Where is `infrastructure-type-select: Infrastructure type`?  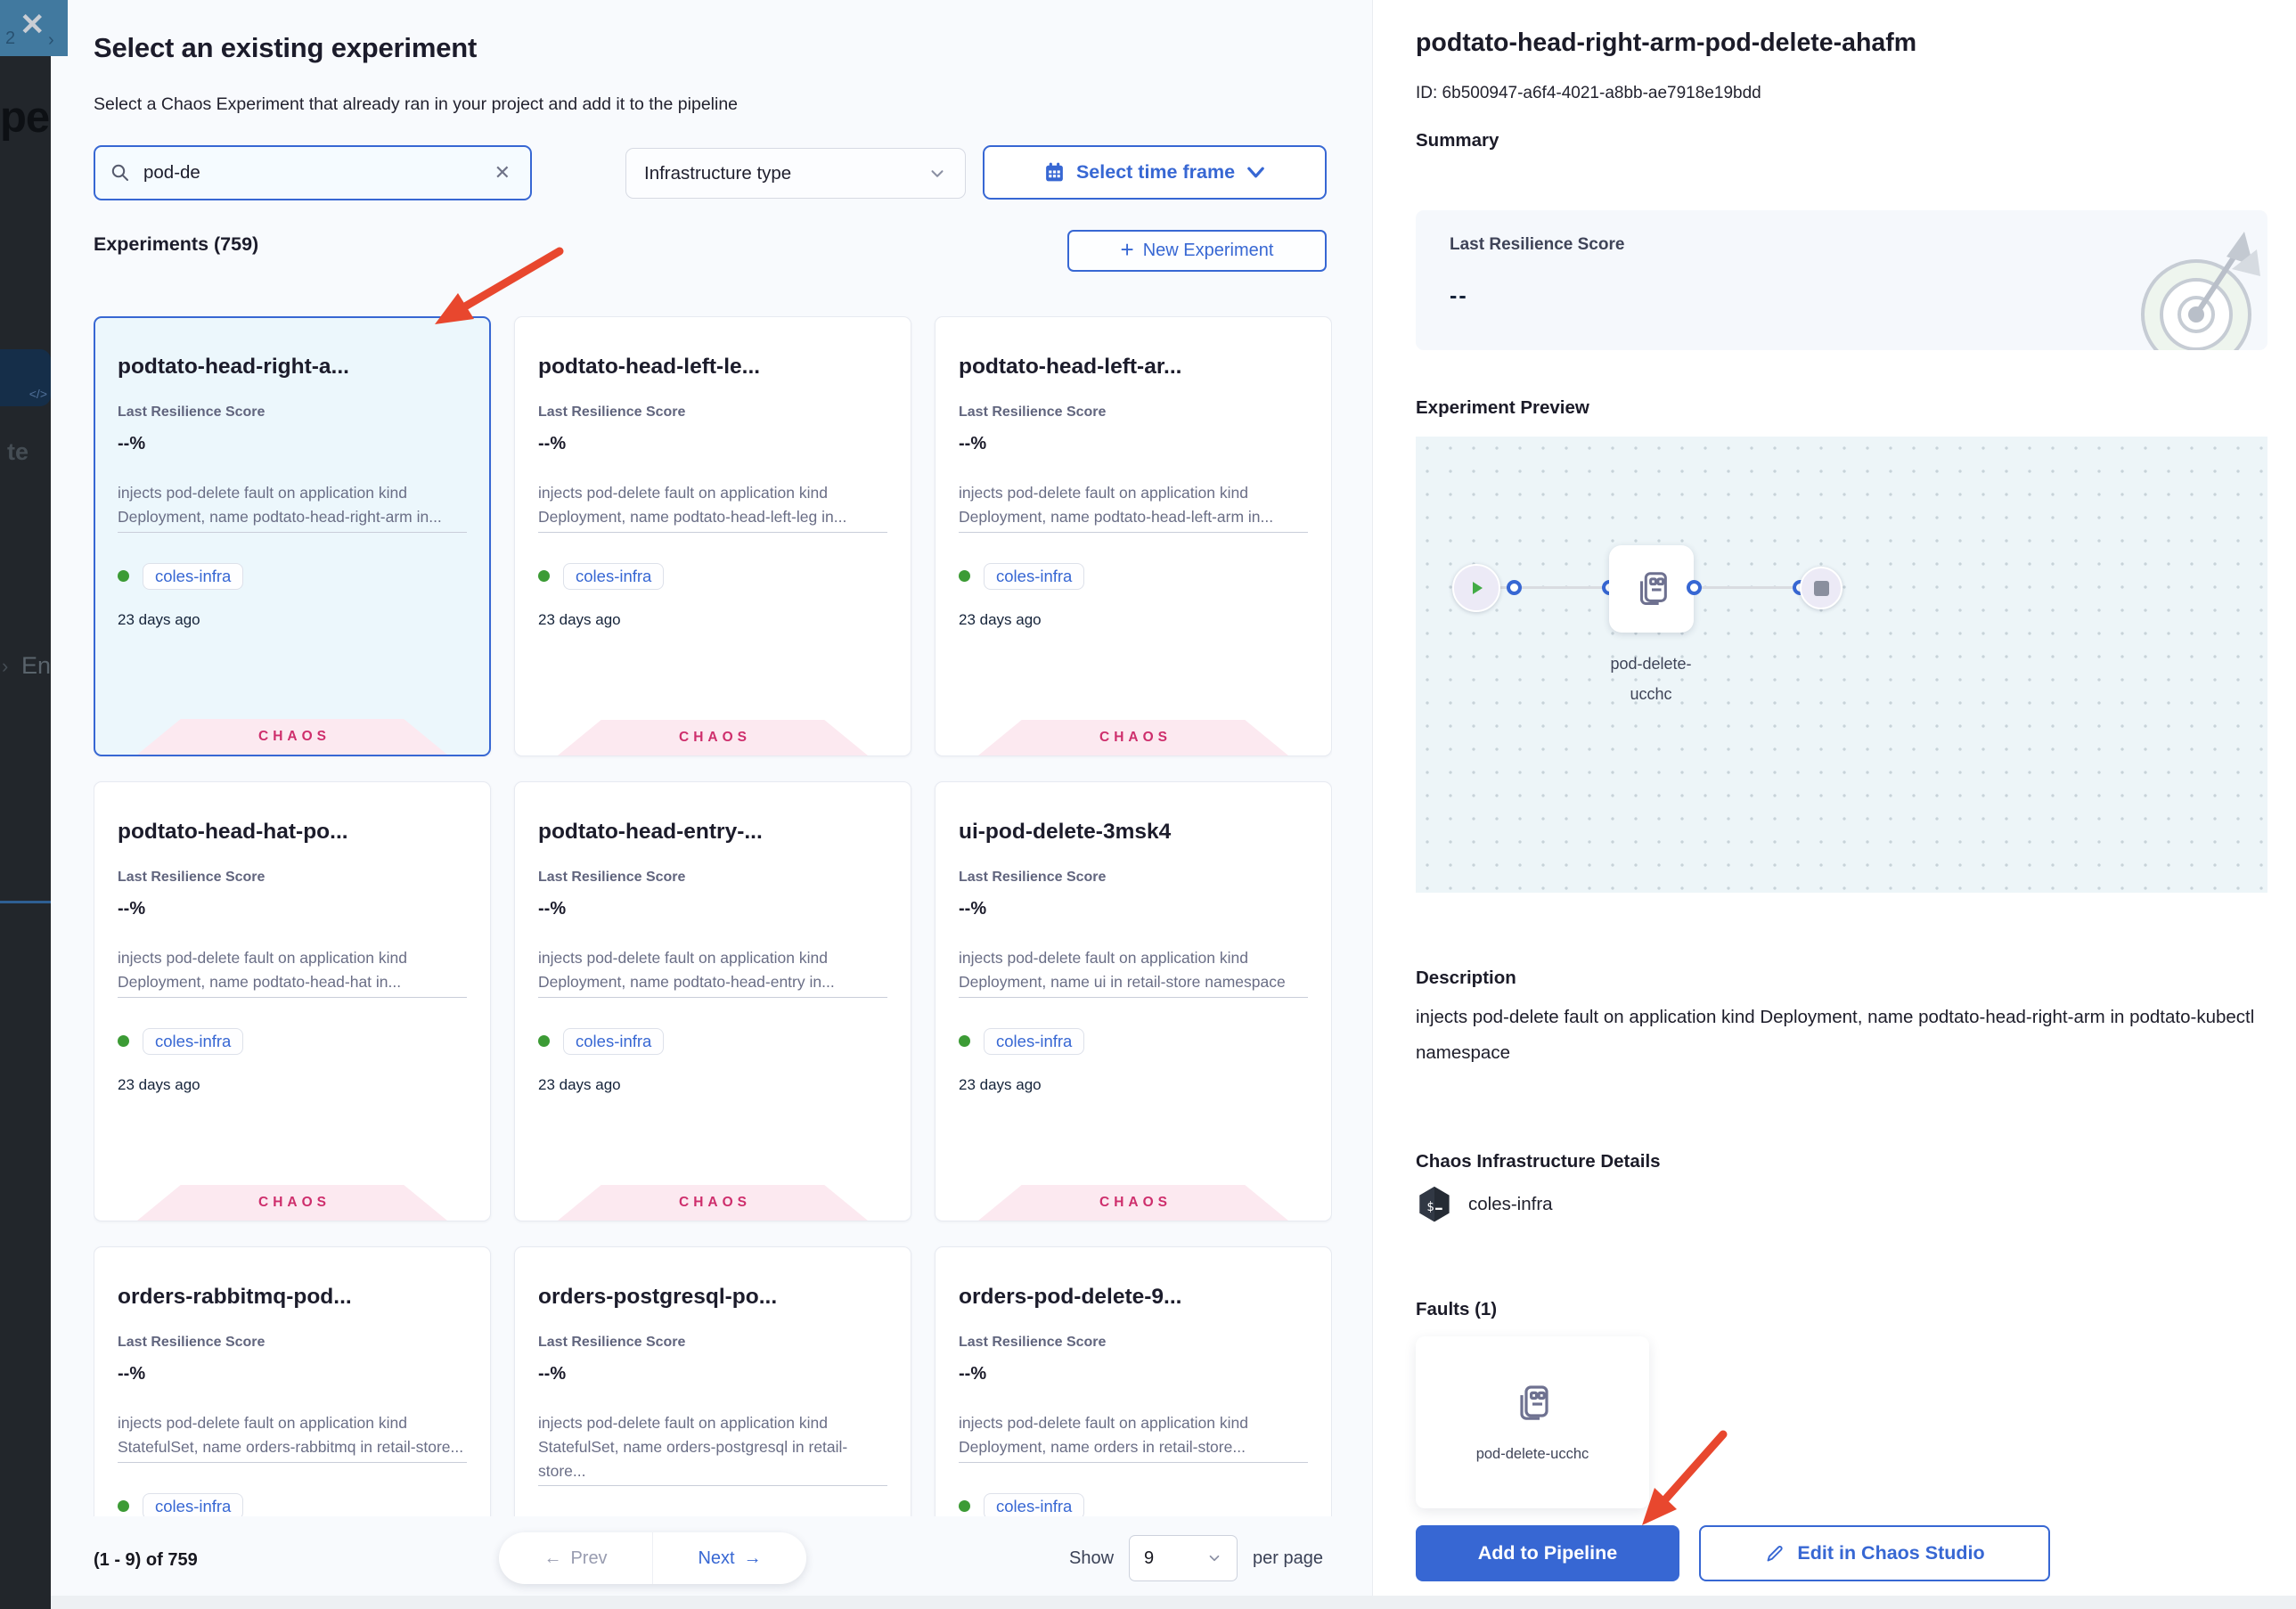
infrastructure-type-select: Infrastructure type is located at coordinates (795, 173).